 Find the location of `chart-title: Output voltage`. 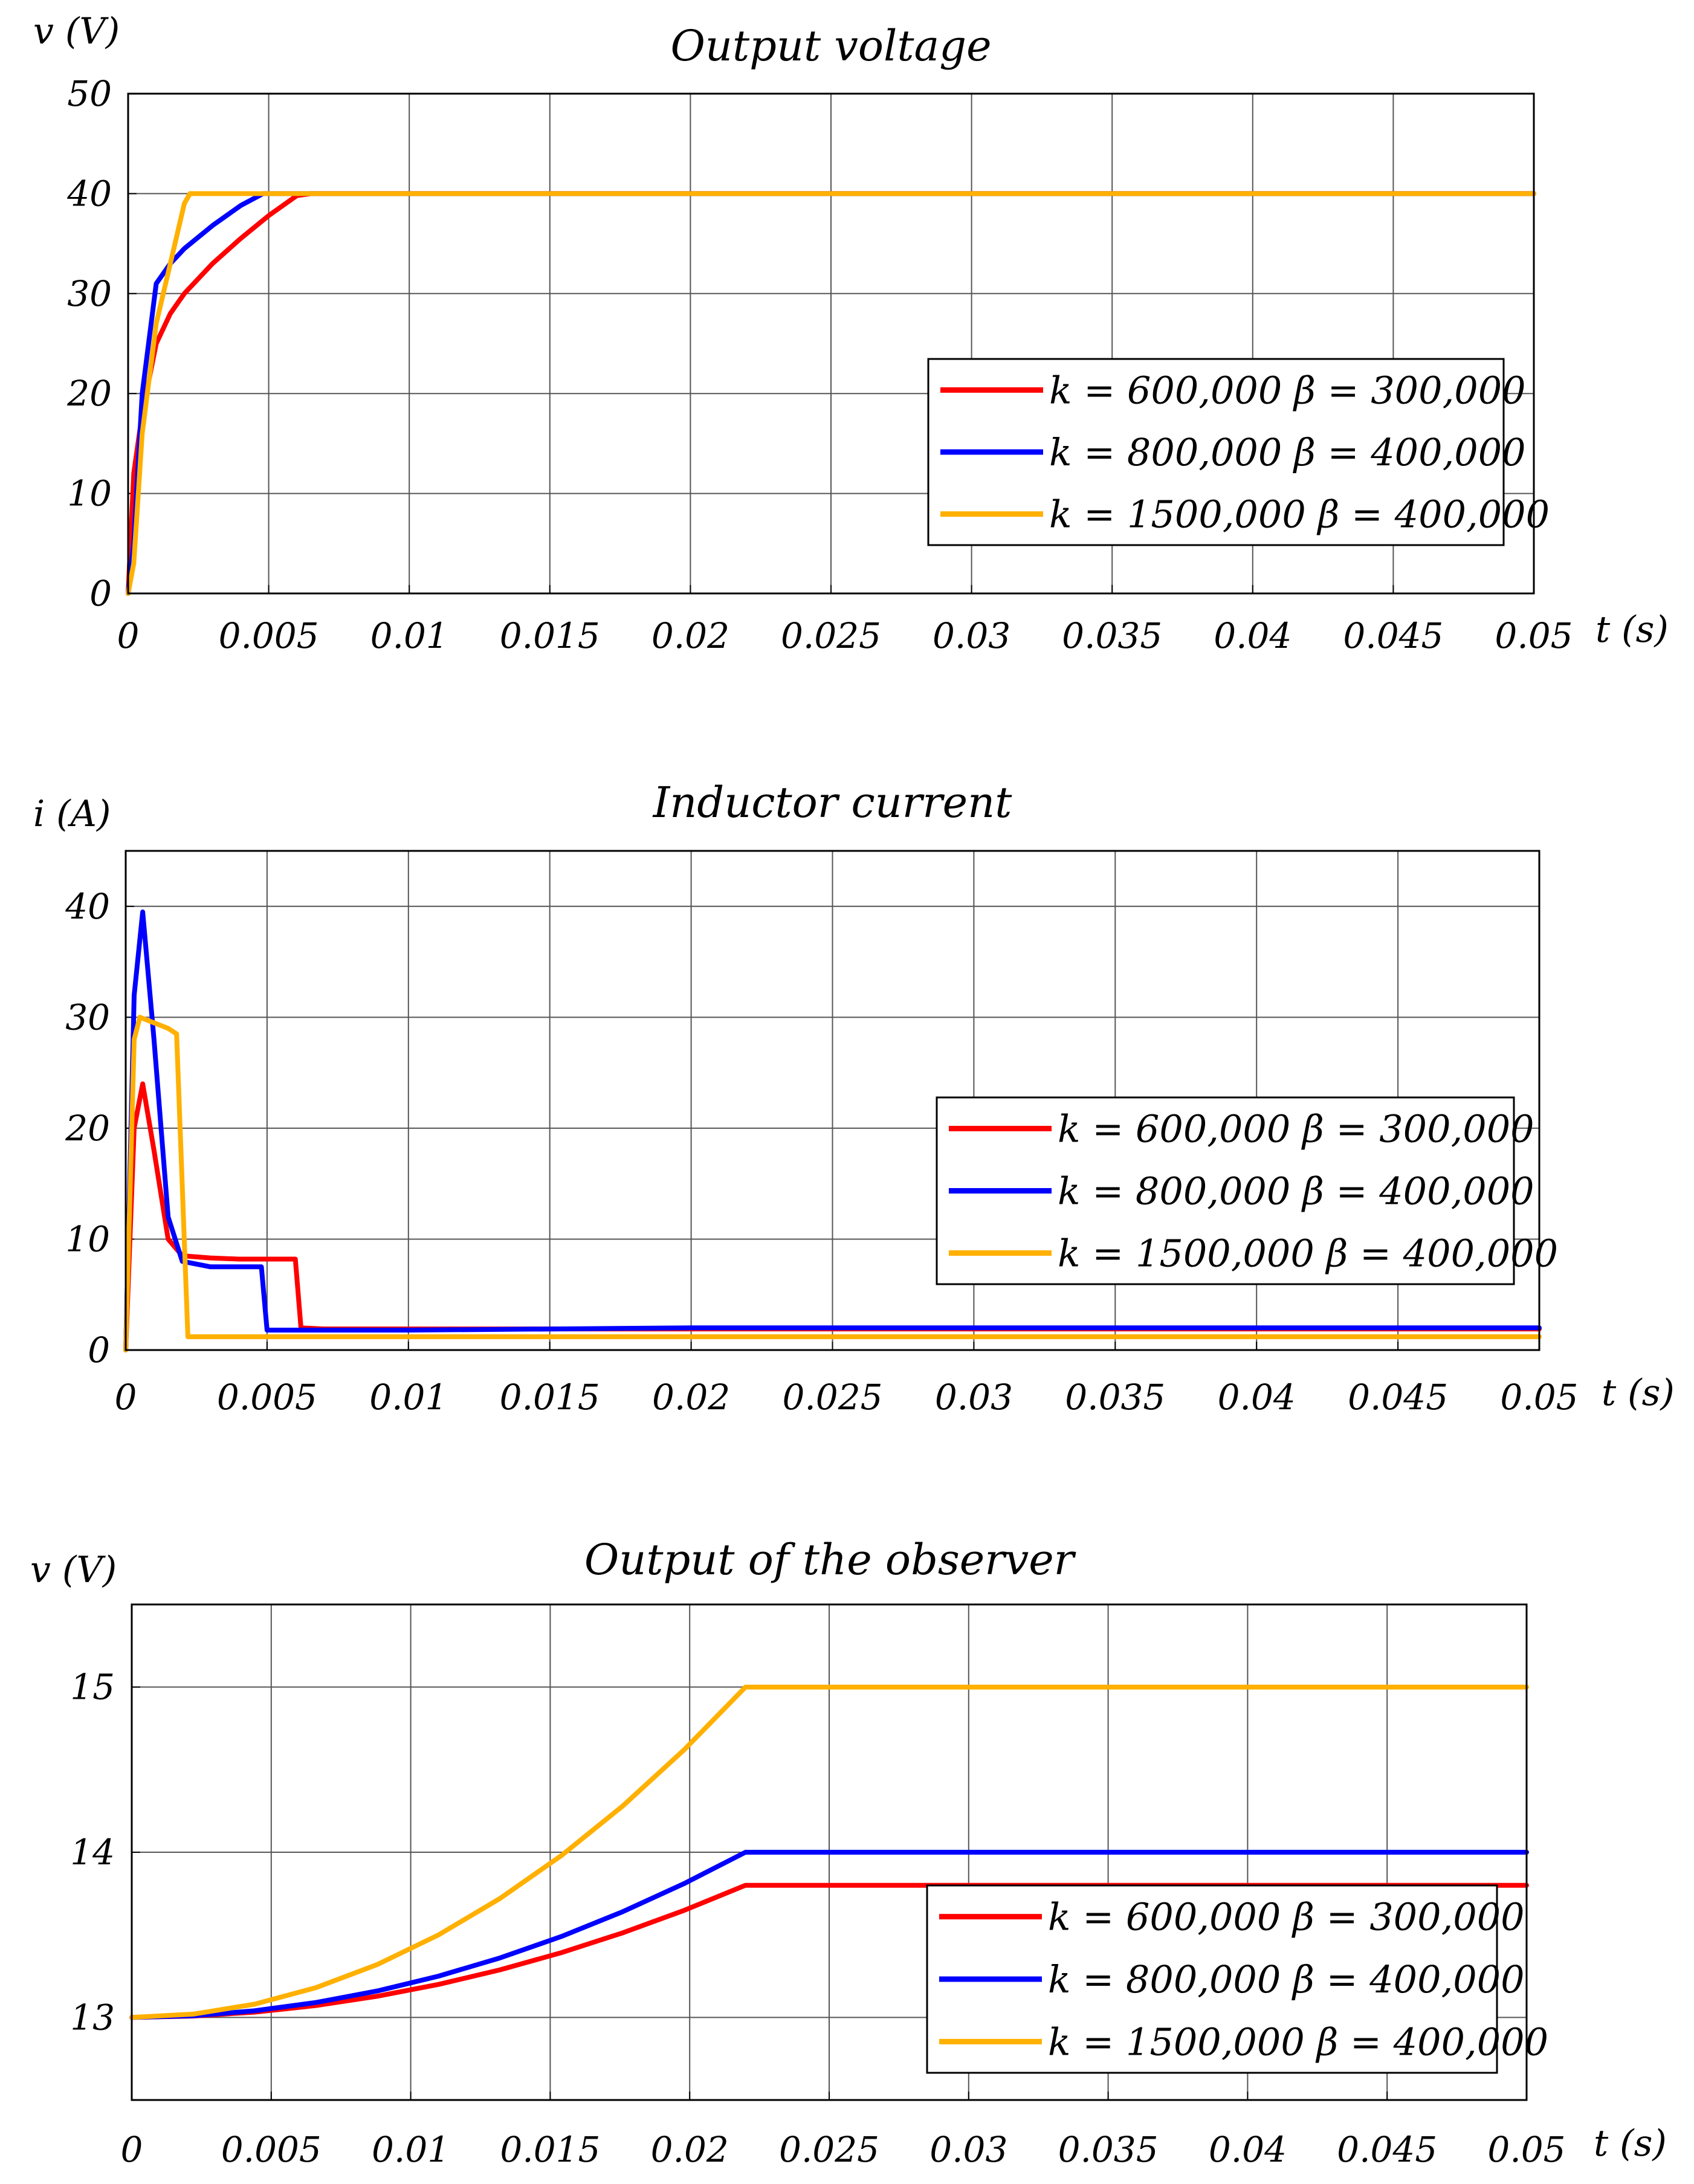

chart-title: Output voltage is located at coordinates (830, 46).